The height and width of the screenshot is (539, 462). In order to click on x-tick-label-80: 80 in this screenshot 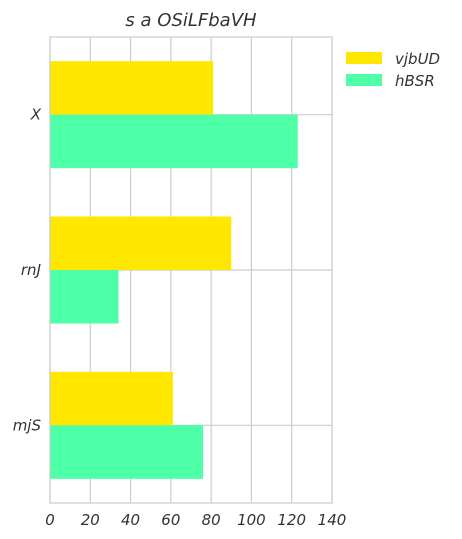, I will do `click(211, 520)`.